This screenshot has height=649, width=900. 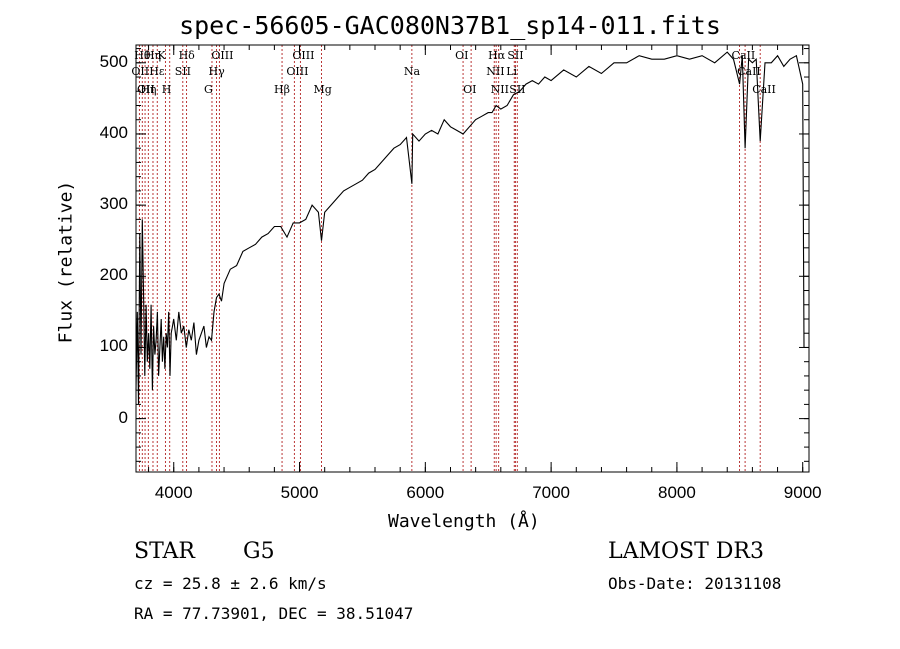 I want to click on object-subclass: G5, so click(x=259, y=551).